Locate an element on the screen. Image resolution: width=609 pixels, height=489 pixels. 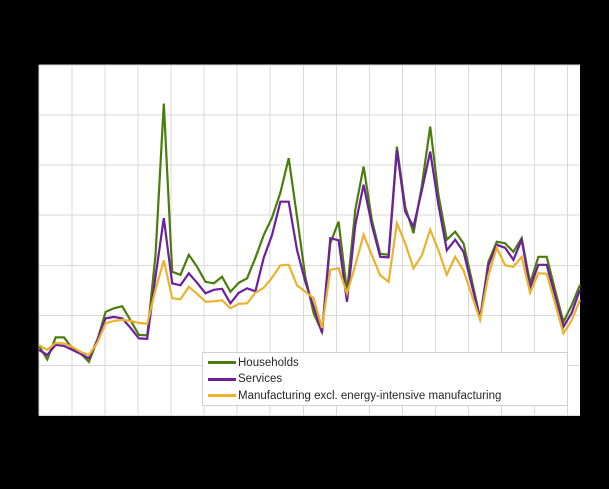
households-line-swatch is located at coordinates (222, 362).